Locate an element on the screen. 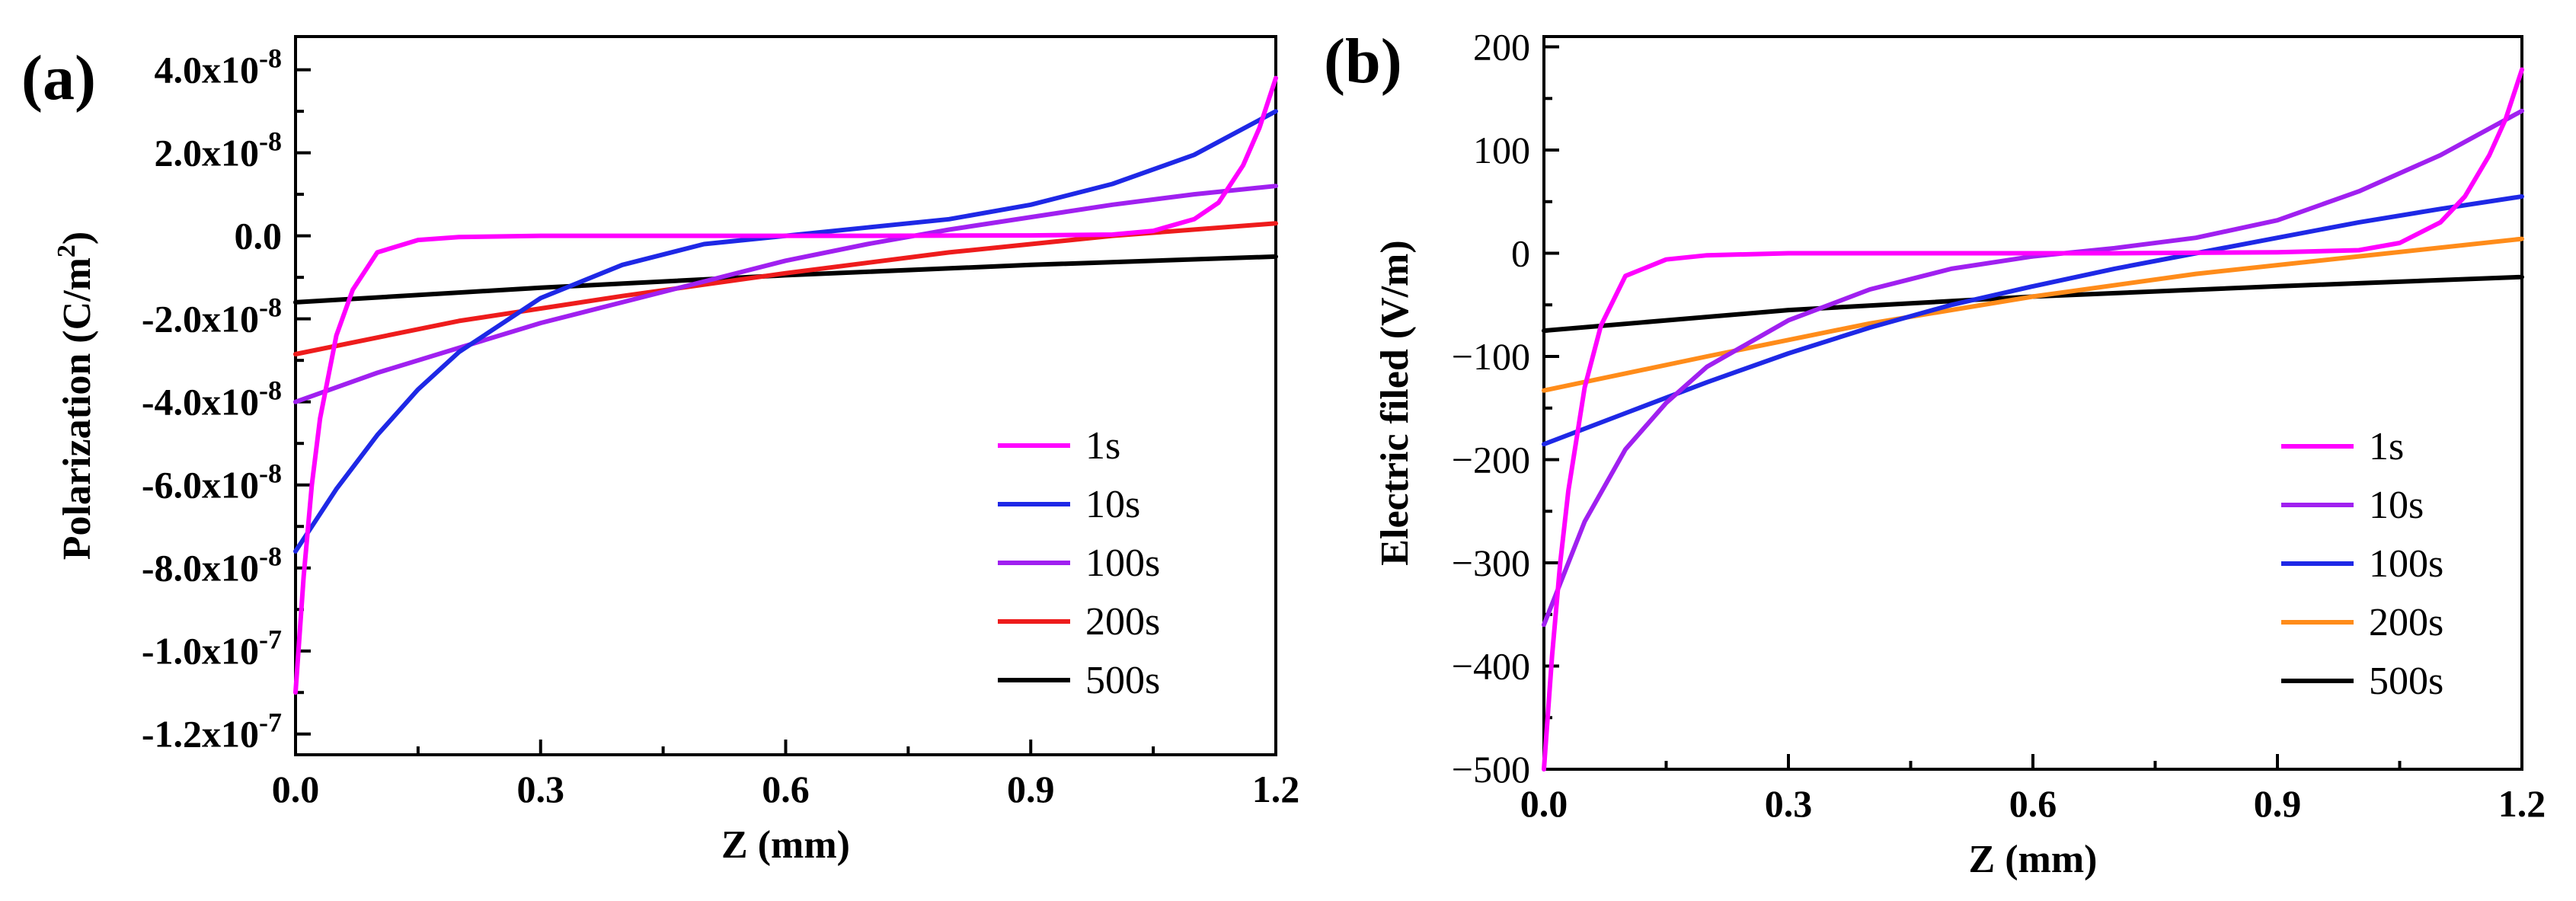 This screenshot has width=2576, height=901. chart-b-legend: 1s 10s 100s 200s 500s is located at coordinates (2362, 564).